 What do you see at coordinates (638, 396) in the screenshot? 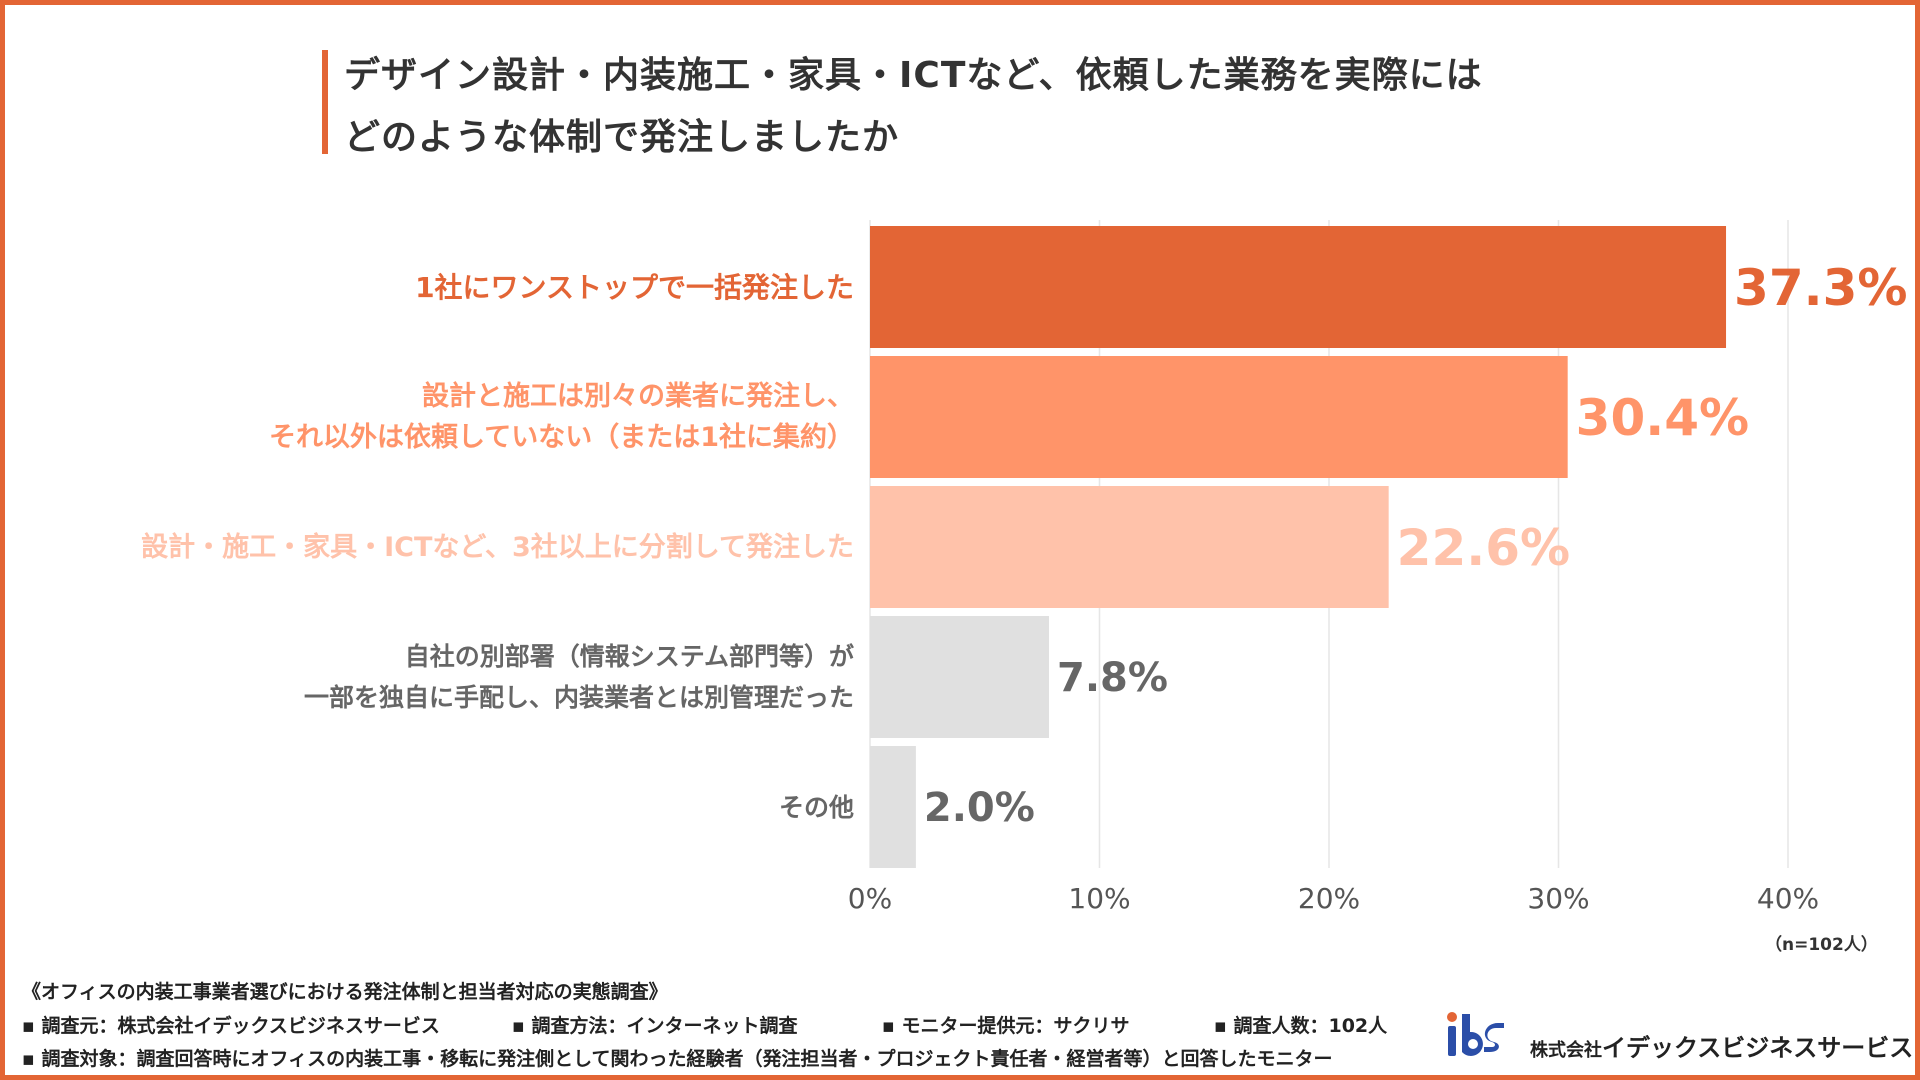
I see `category-label-line: 設計と施工は別々の業者に発注し、` at bounding box center [638, 396].